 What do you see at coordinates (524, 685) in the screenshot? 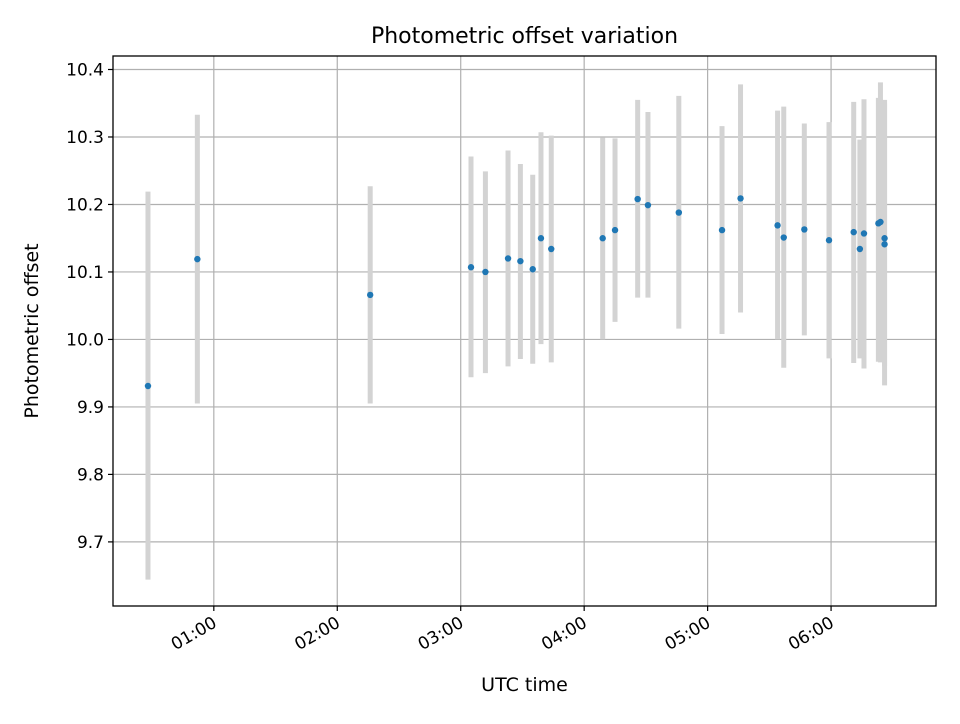
I see `x-axis-label: UTC time` at bounding box center [524, 685].